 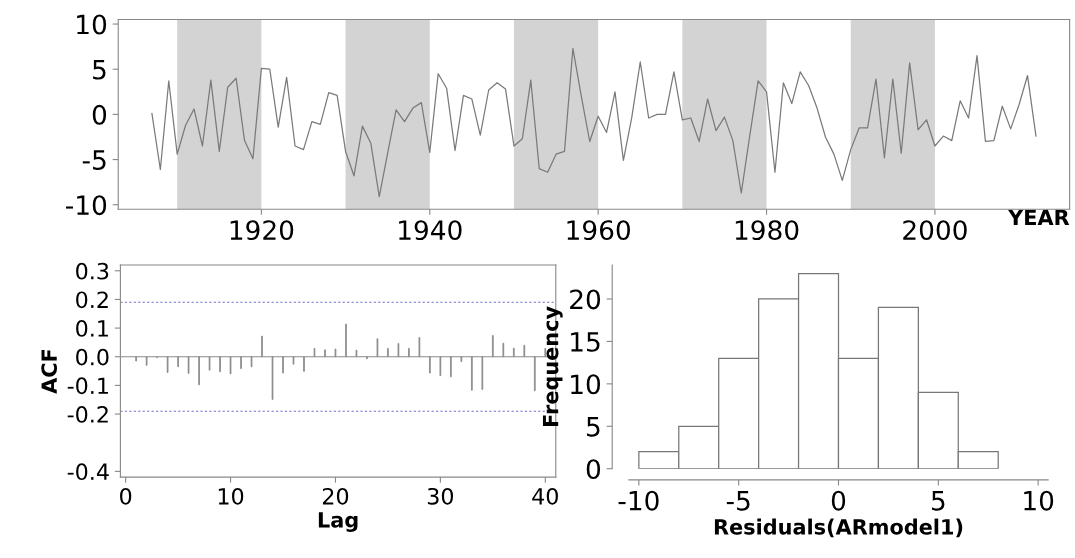 What do you see at coordinates (938, 501) in the screenshot?
I see `x-tick-label: 5` at bounding box center [938, 501].